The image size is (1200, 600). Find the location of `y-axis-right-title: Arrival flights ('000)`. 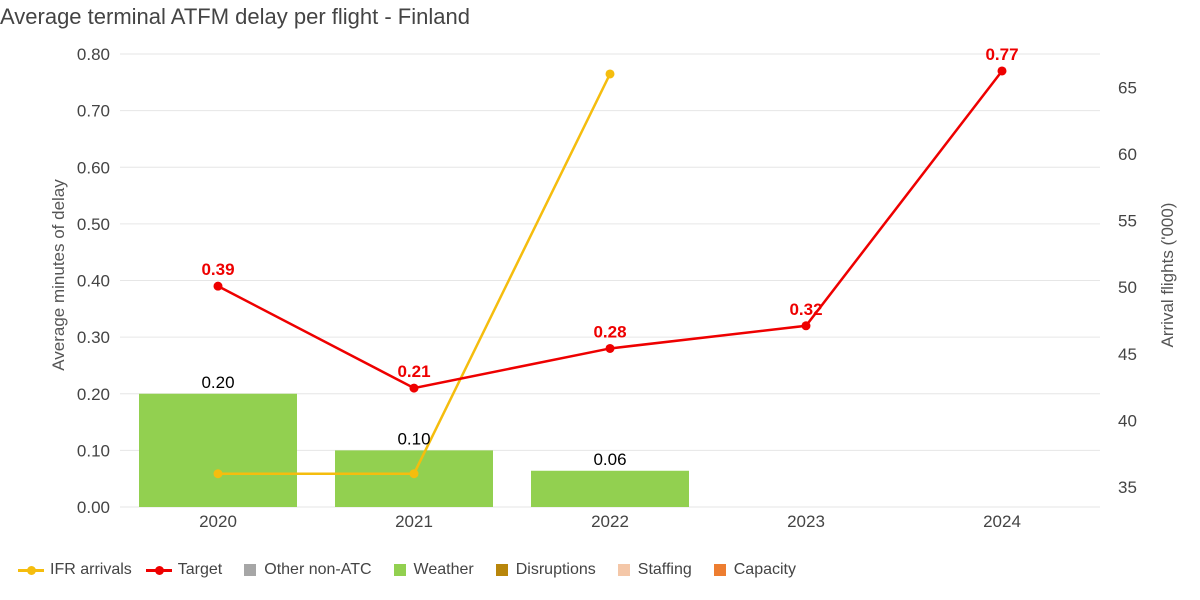

y-axis-right-title: Arrival flights ('000) is located at coordinates (1167, 275).